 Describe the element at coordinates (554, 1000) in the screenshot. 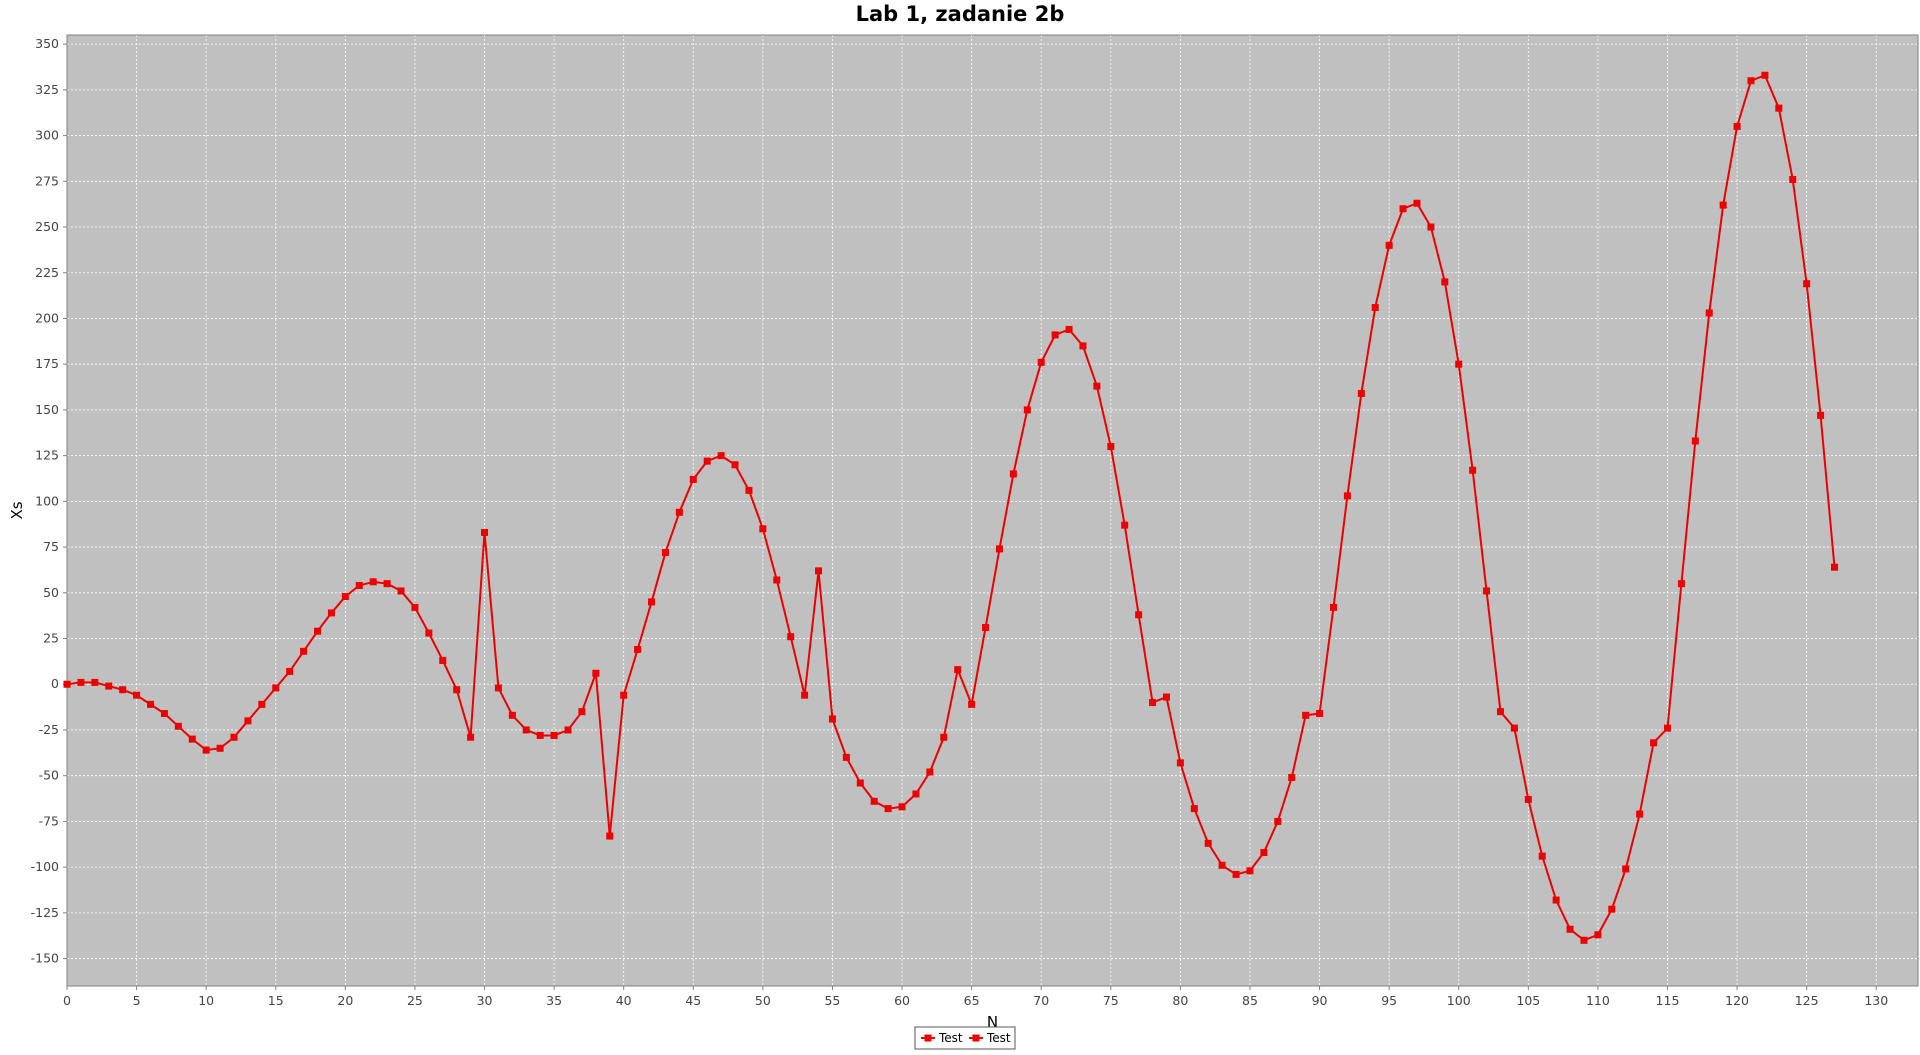

I see `x-tick-label: 35` at that location.